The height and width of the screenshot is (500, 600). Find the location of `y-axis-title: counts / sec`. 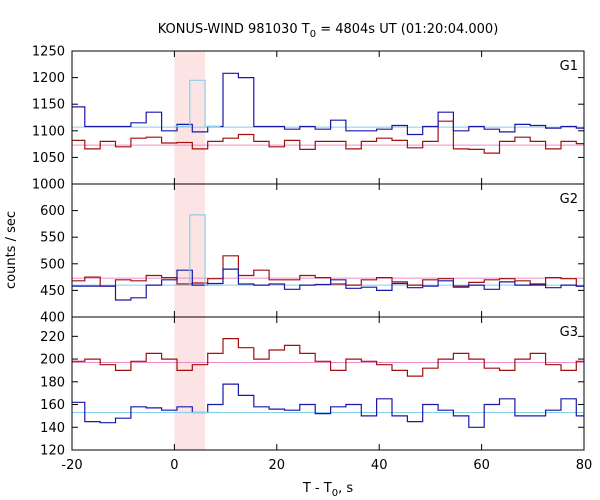

y-axis-title: counts / sec is located at coordinates (11, 250).